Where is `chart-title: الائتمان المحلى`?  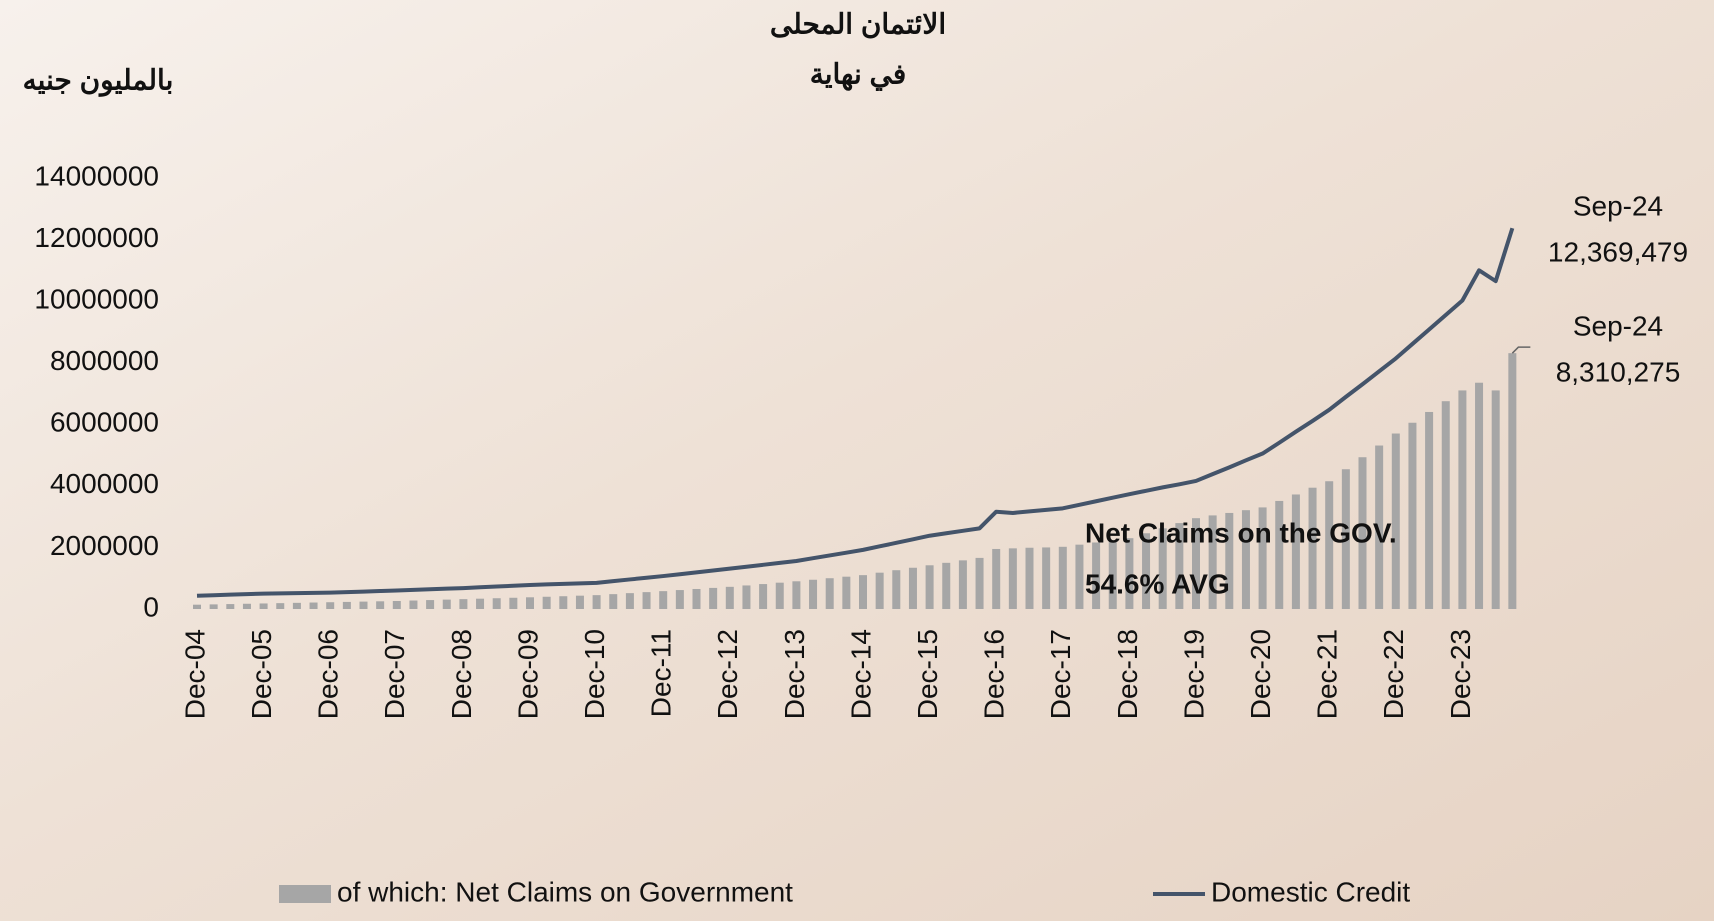
chart-title: الائتمان المحلى is located at coordinates (858, 23).